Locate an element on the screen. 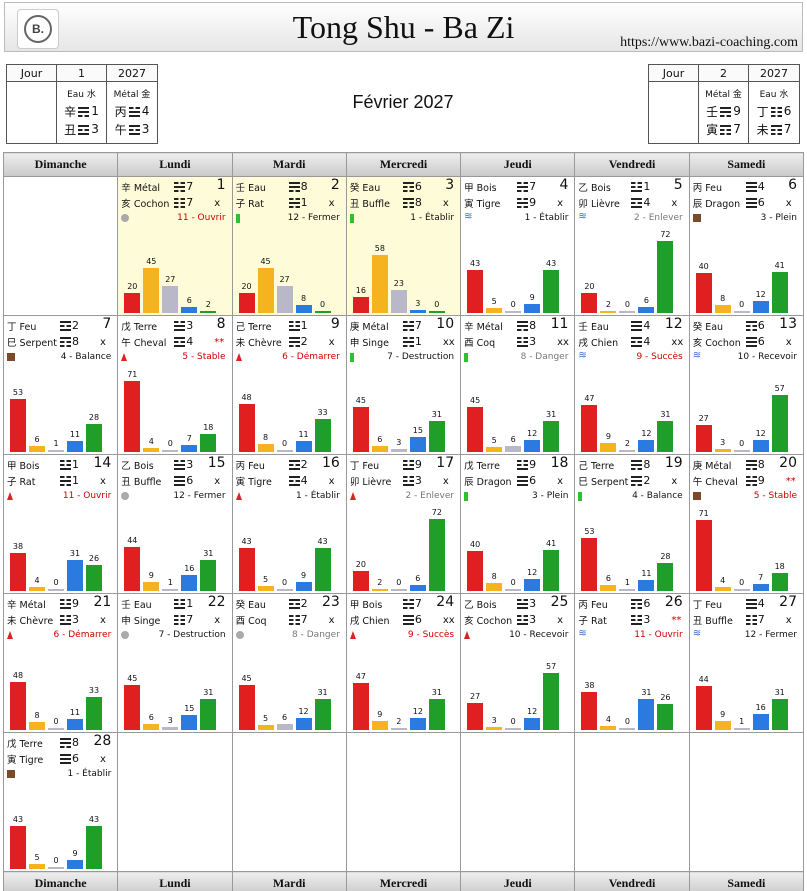  calendar-day: 乙 Bois 卯 Lièvre 1 4 x 5 ≋ 2 - Enlever 20 2 0 6 72 is located at coordinates (632, 246).